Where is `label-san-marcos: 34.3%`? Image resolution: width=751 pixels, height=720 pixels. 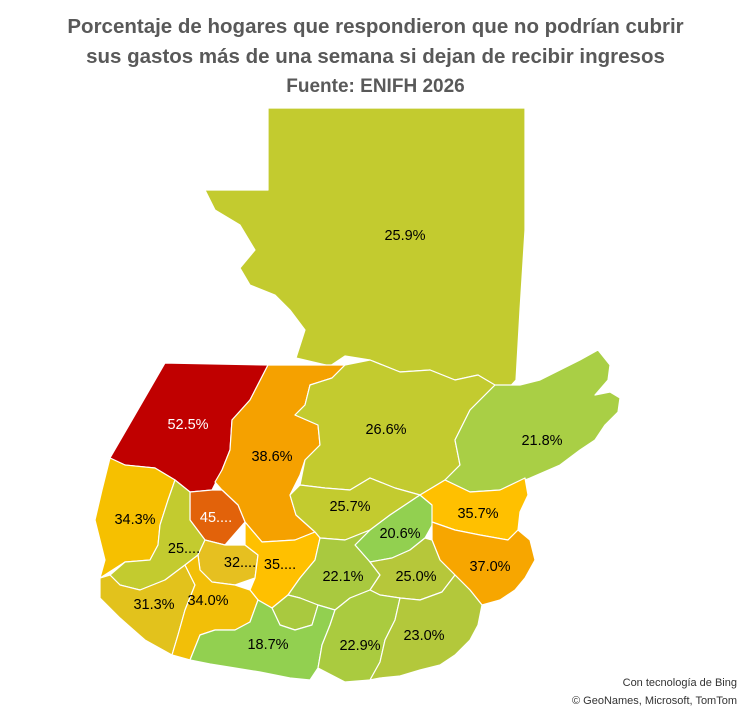 label-san-marcos: 34.3% is located at coordinates (134, 520).